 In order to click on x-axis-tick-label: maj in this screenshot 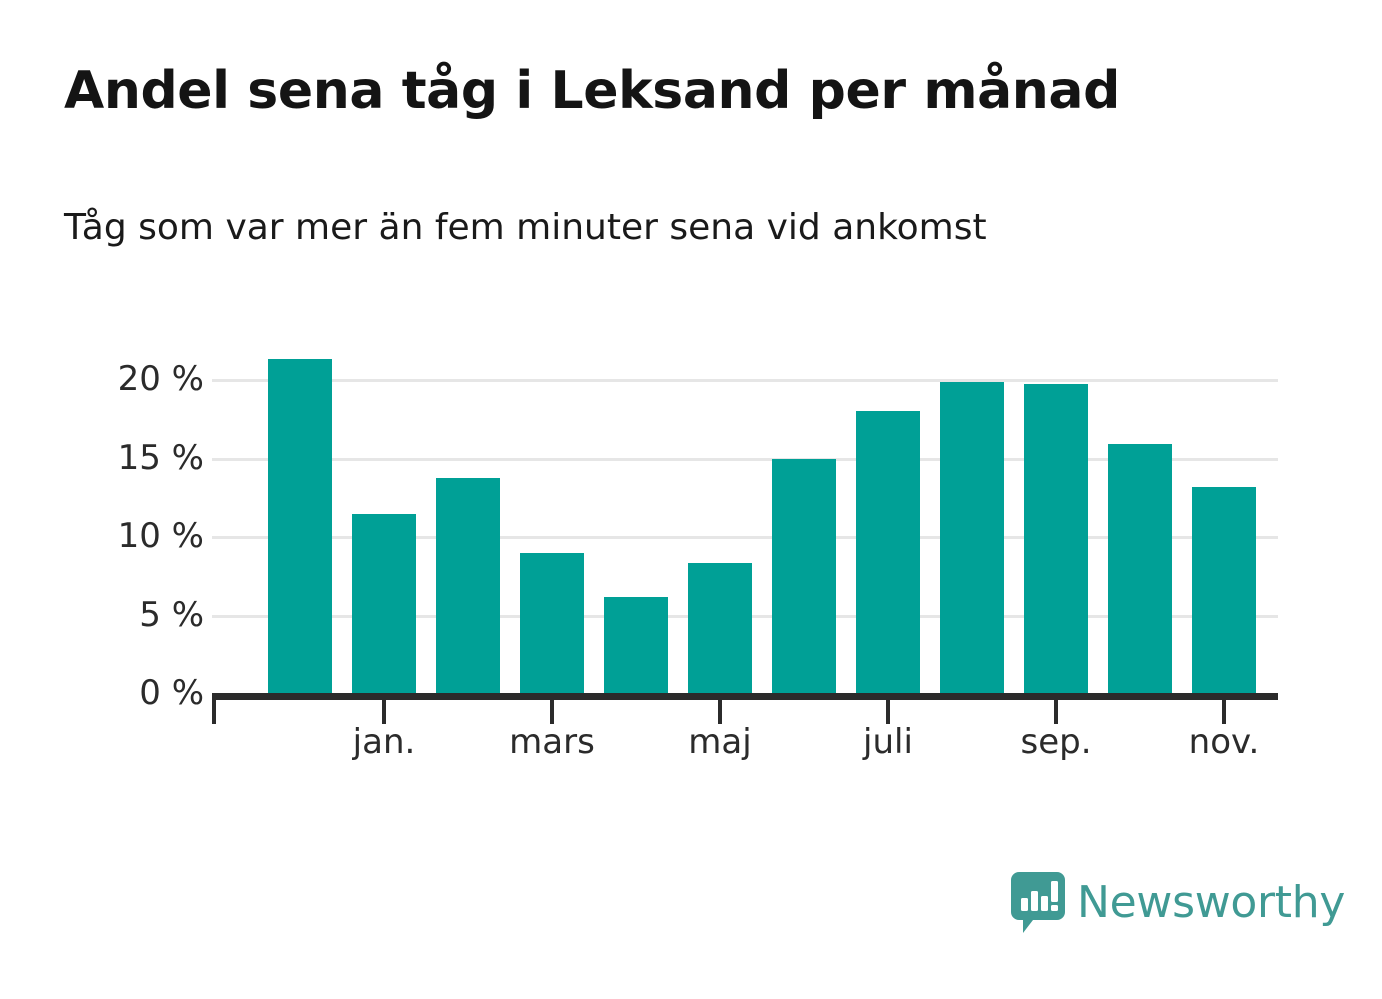, I will do `click(720, 742)`.